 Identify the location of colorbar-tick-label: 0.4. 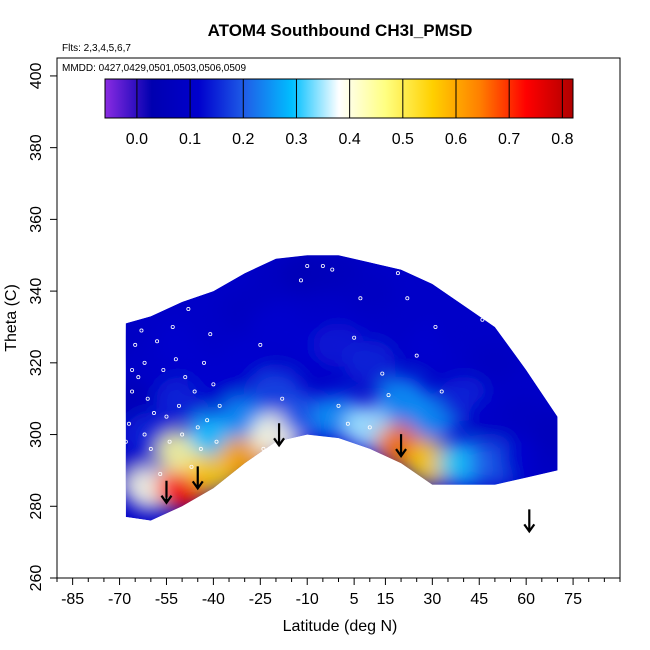
(350, 139).